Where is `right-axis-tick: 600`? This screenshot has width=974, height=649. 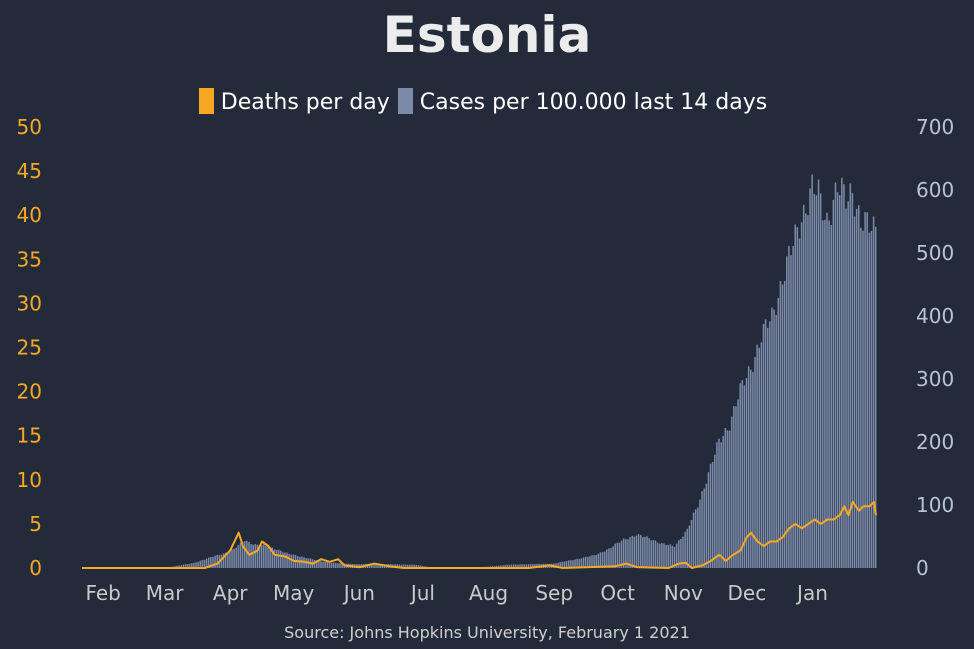
right-axis-tick: 600 is located at coordinates (935, 190).